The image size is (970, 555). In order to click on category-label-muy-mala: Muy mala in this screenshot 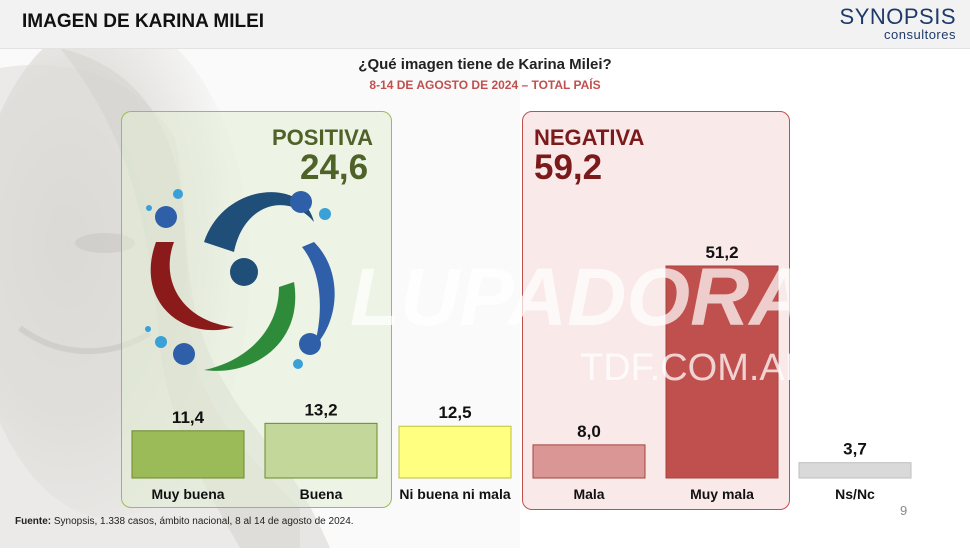, I will do `click(722, 494)`.